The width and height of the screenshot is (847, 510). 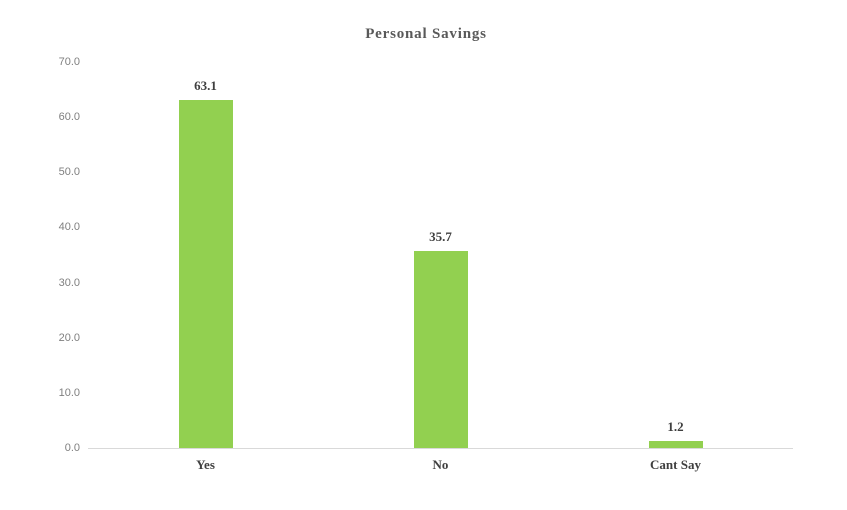 What do you see at coordinates (426, 34) in the screenshot?
I see `chart-title: Personal Savings` at bounding box center [426, 34].